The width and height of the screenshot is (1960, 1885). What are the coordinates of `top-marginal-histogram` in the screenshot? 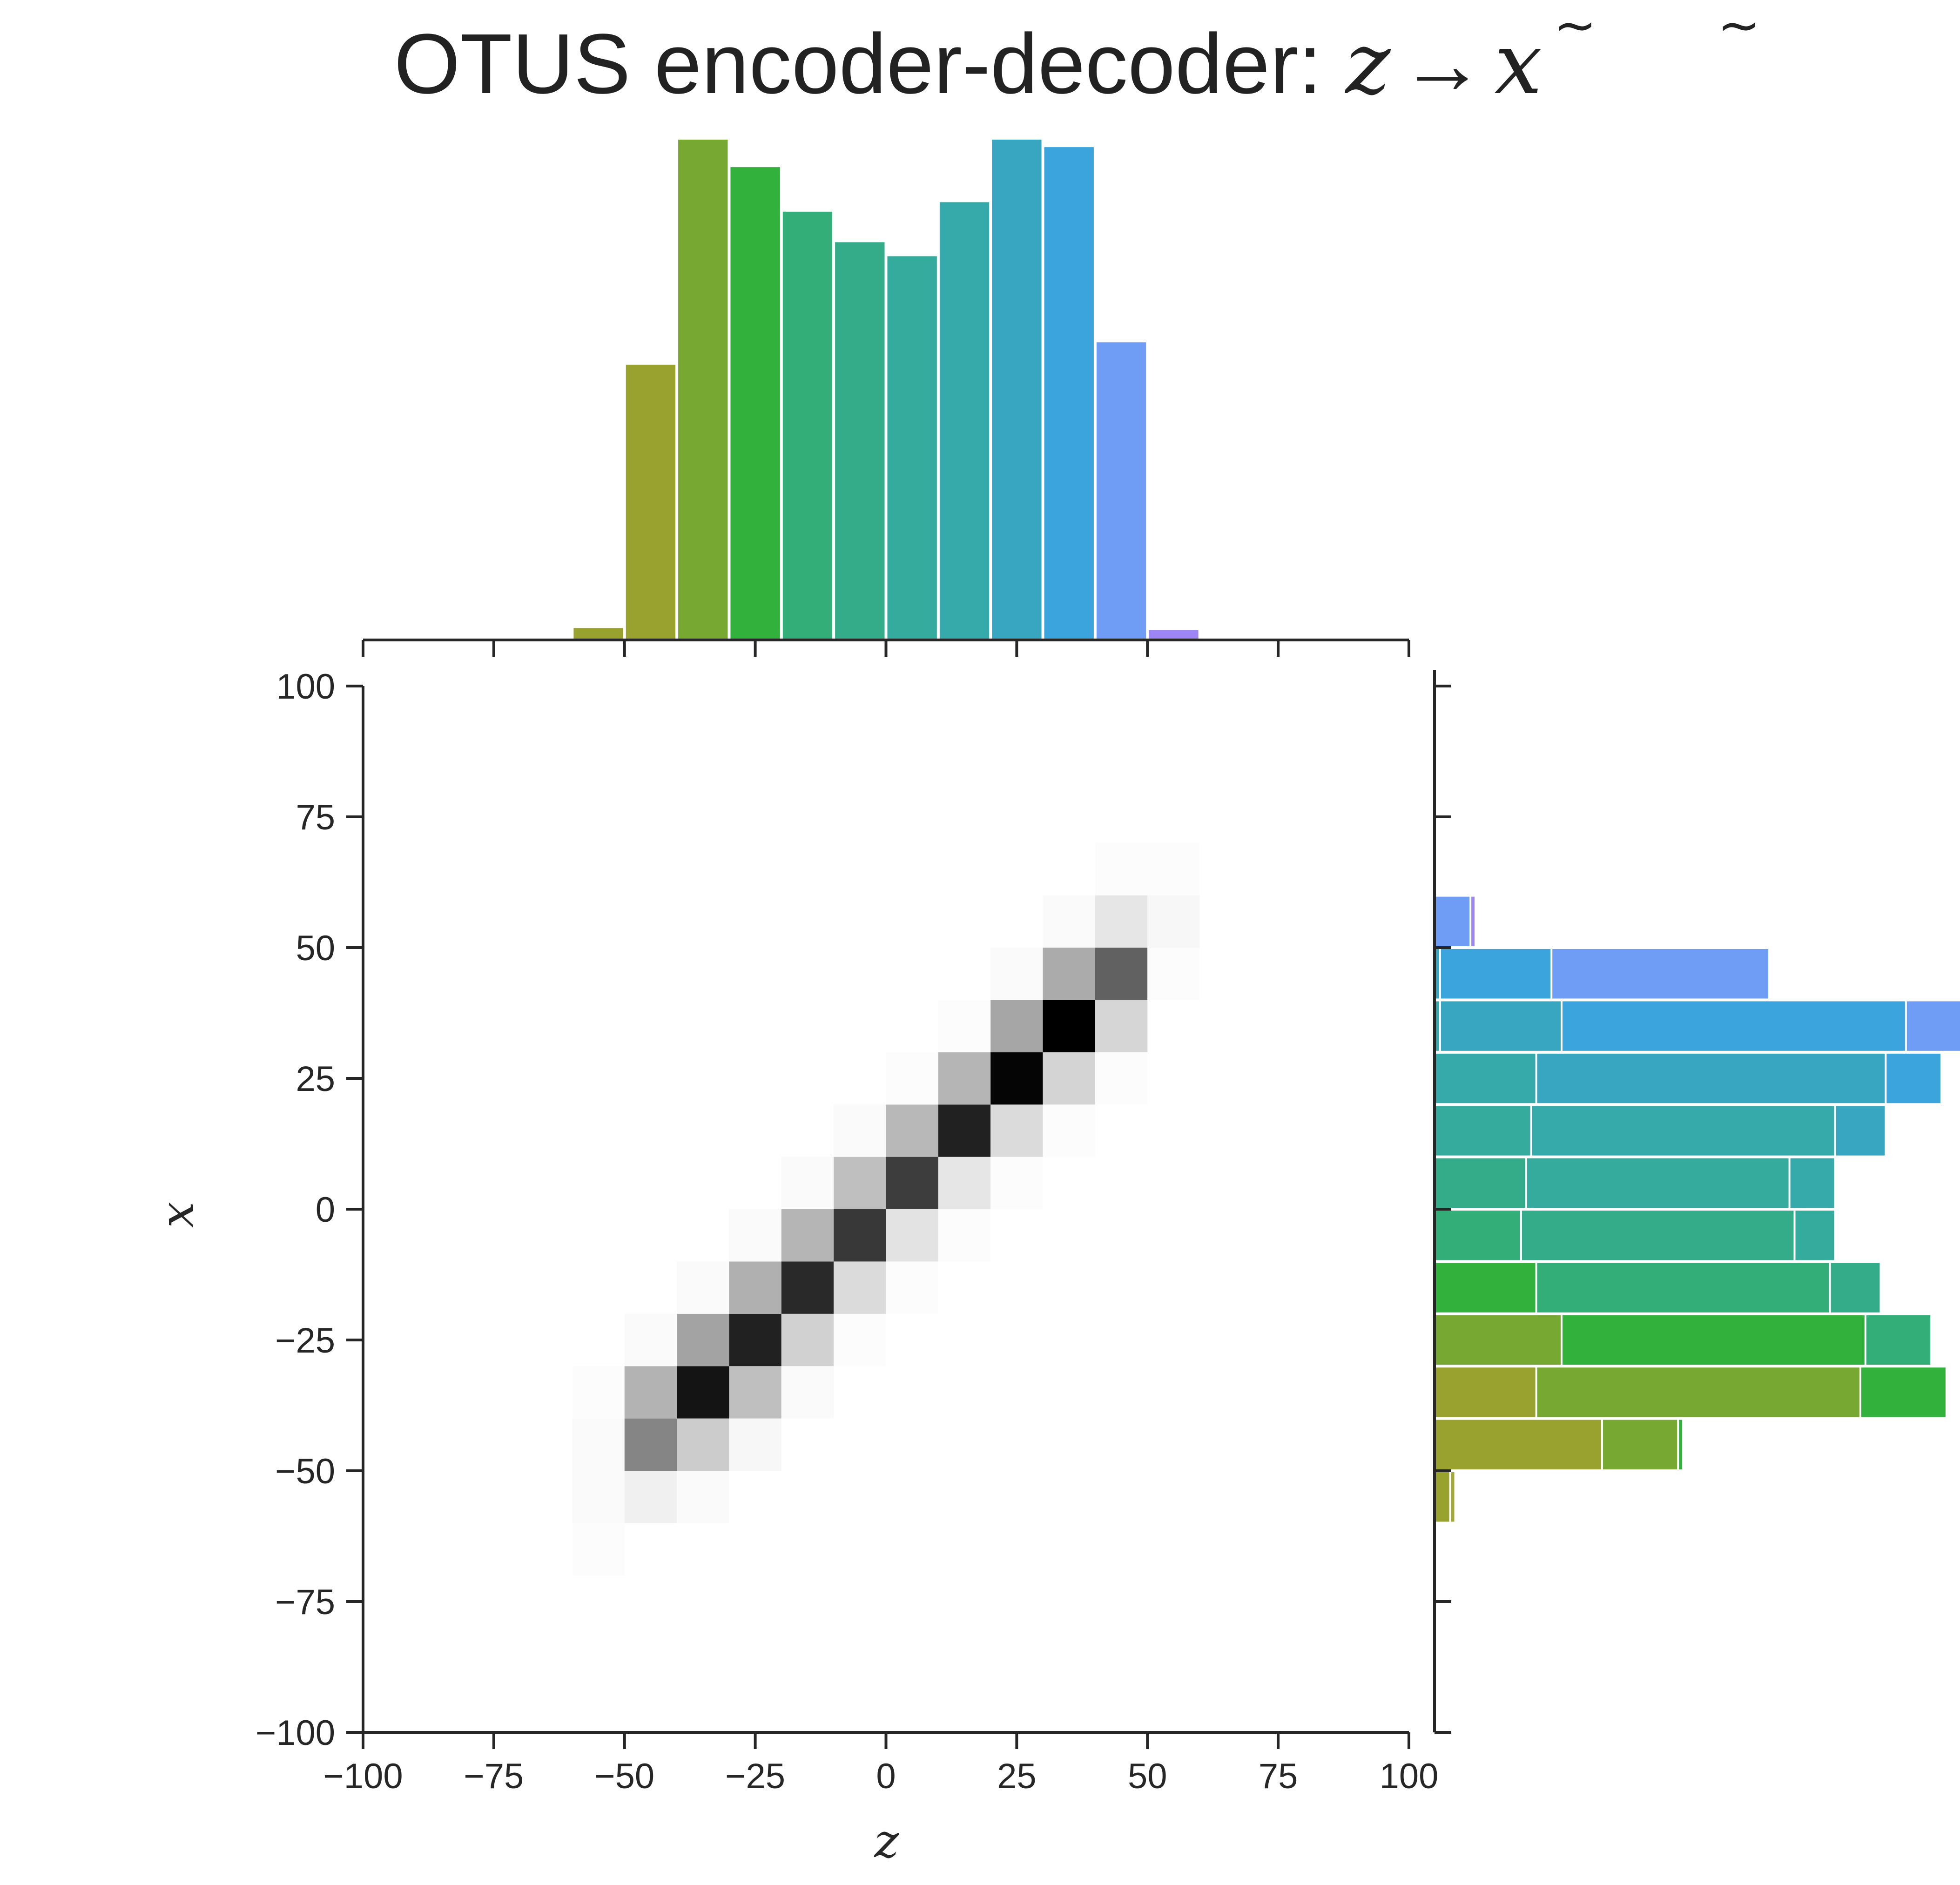 It's located at (886, 399).